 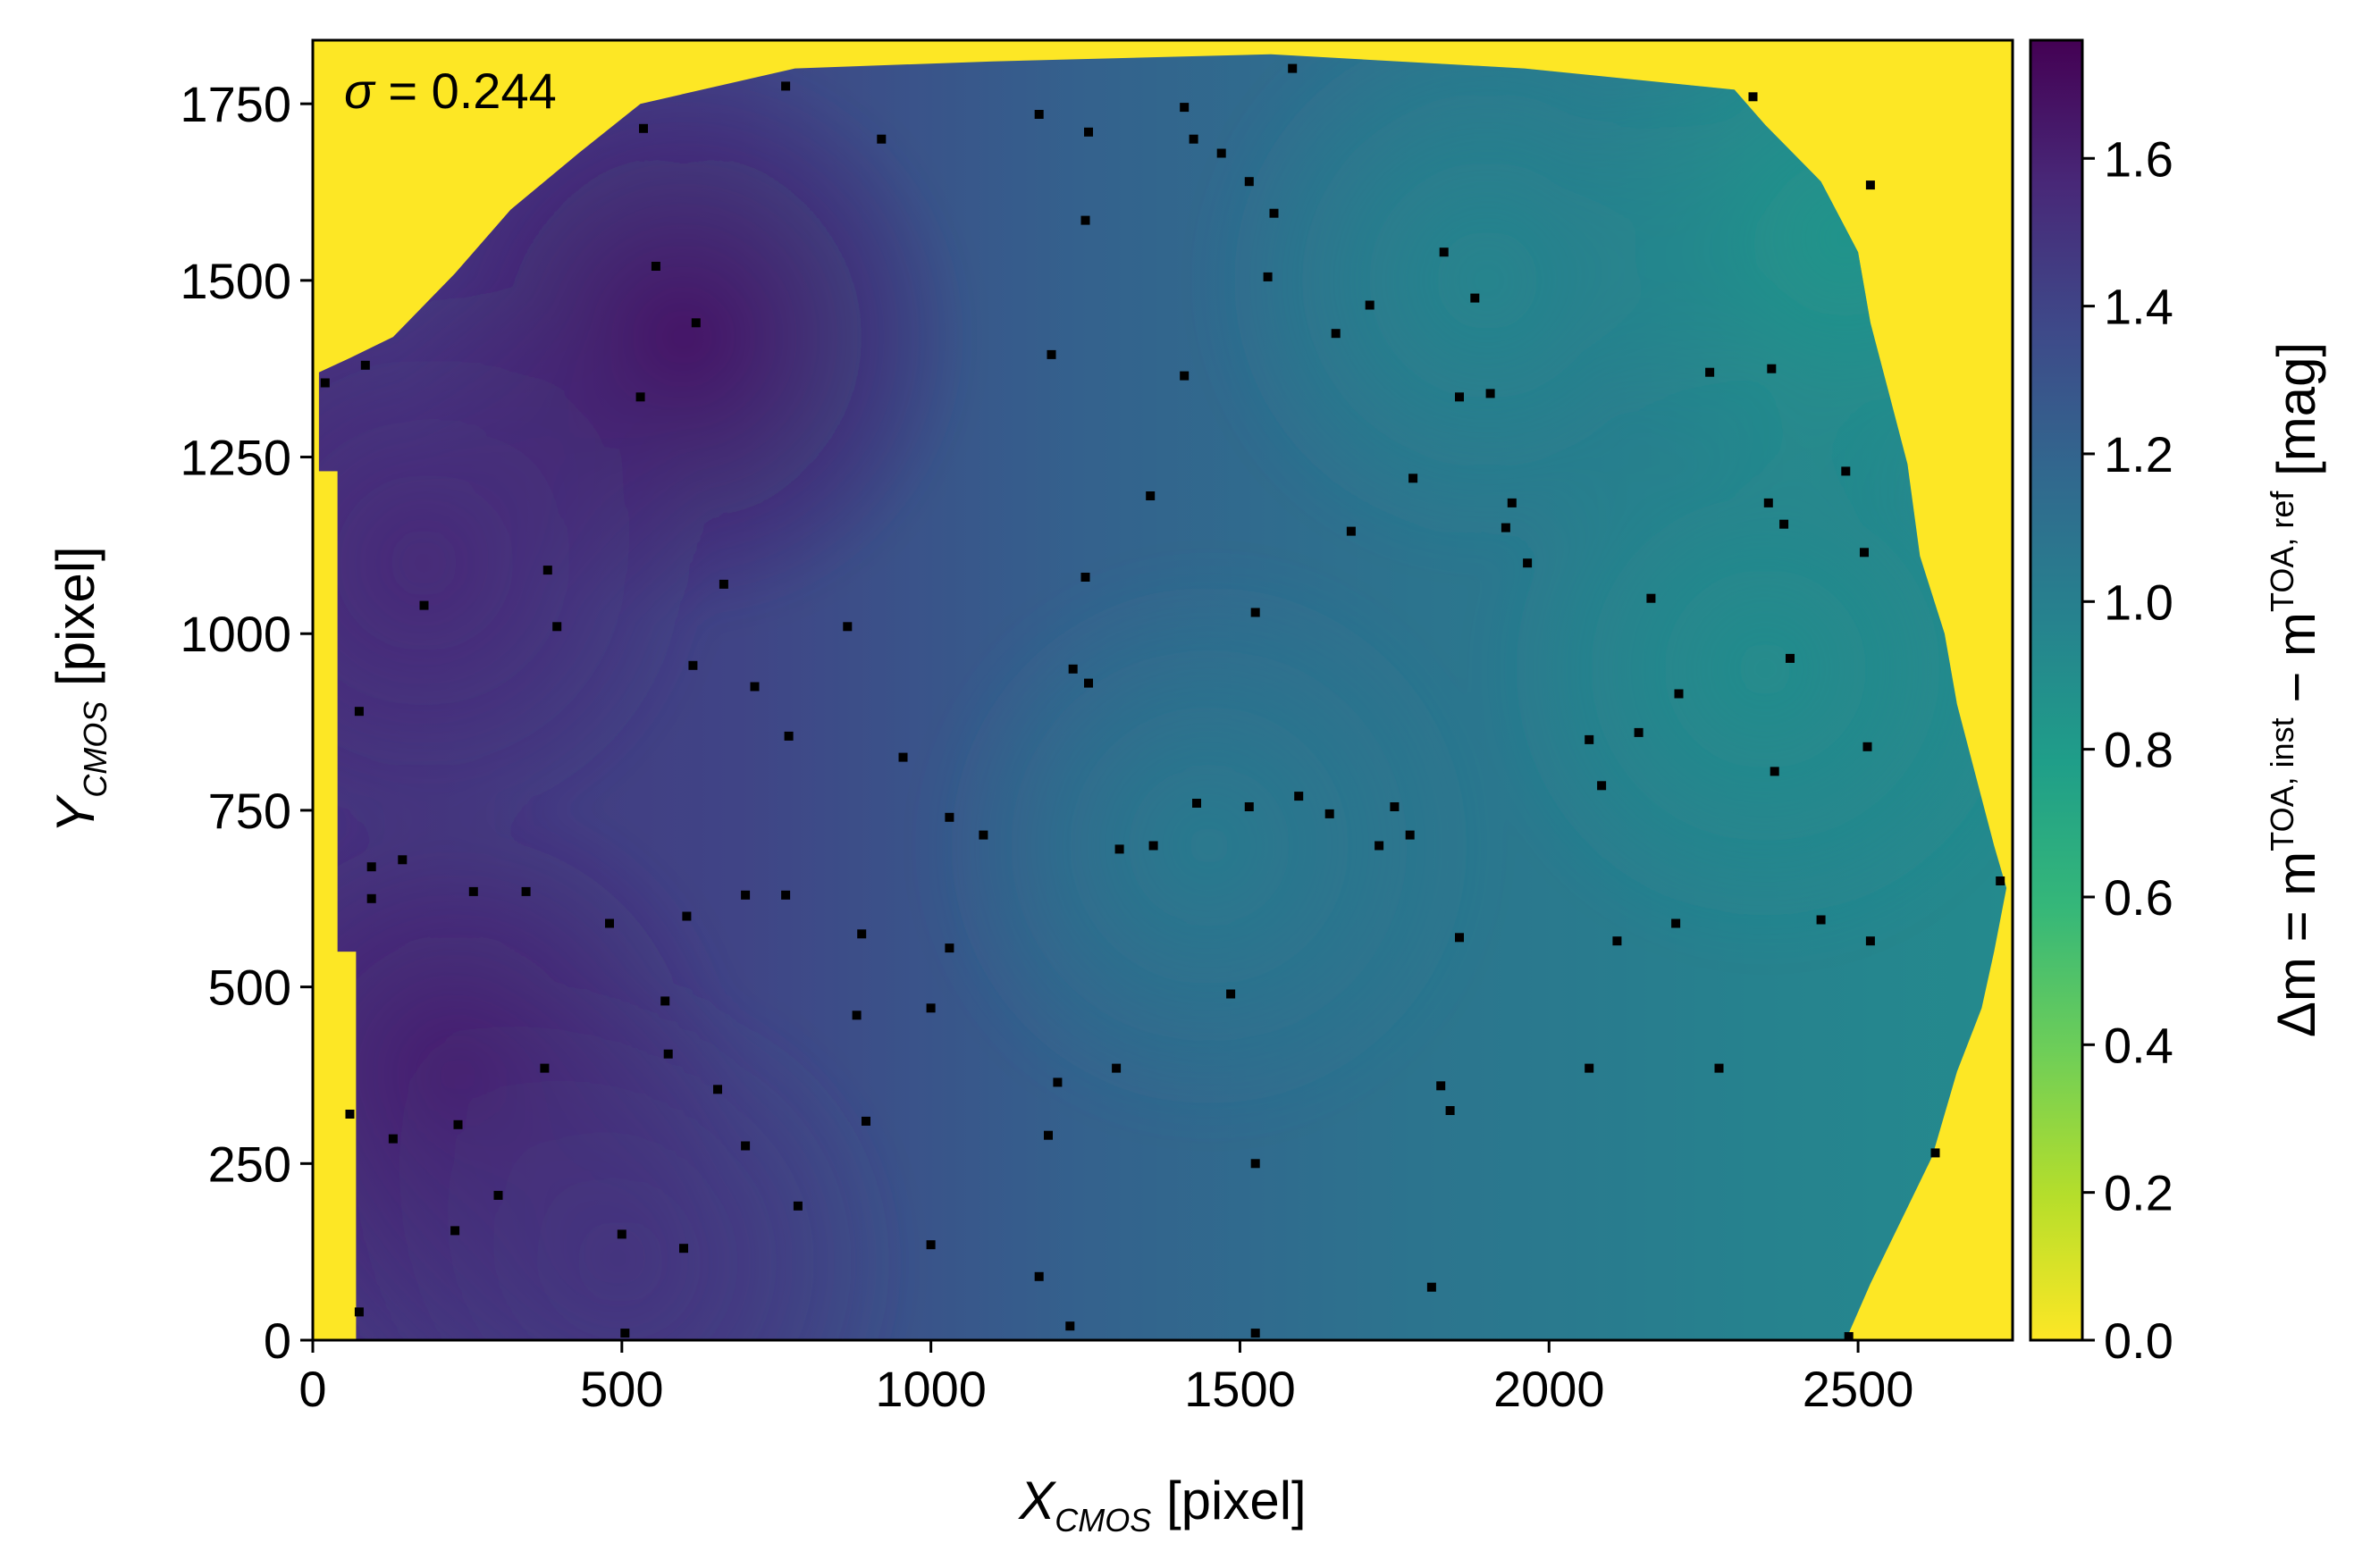 What do you see at coordinates (235, 104) in the screenshot?
I see `y-tick-label: 1750` at bounding box center [235, 104].